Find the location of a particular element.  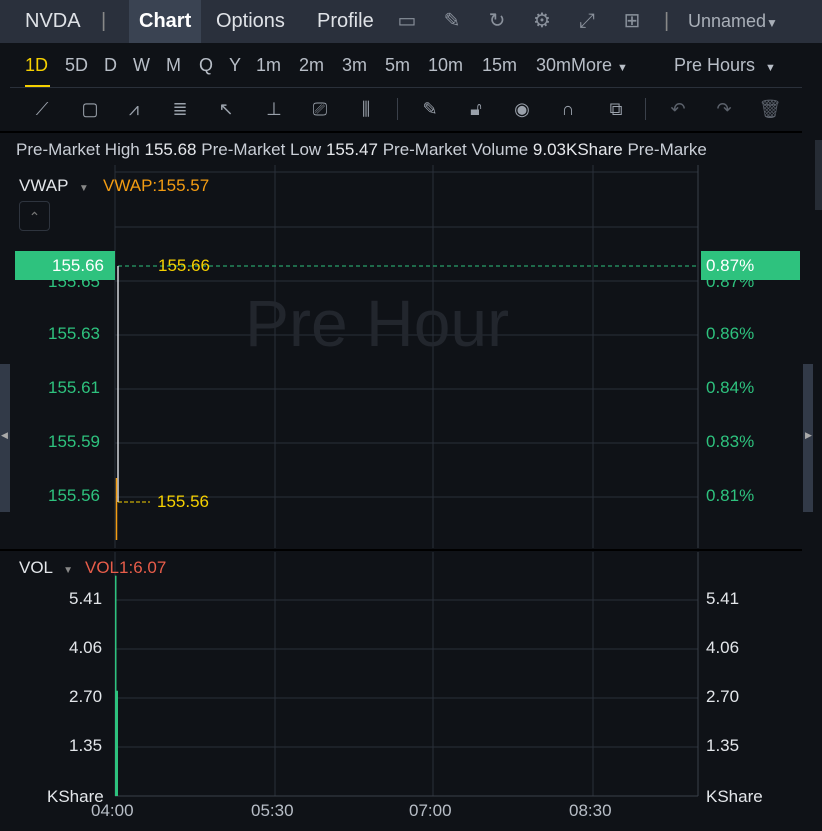

session-select: Pre Hours ▼ is located at coordinates (725, 65).